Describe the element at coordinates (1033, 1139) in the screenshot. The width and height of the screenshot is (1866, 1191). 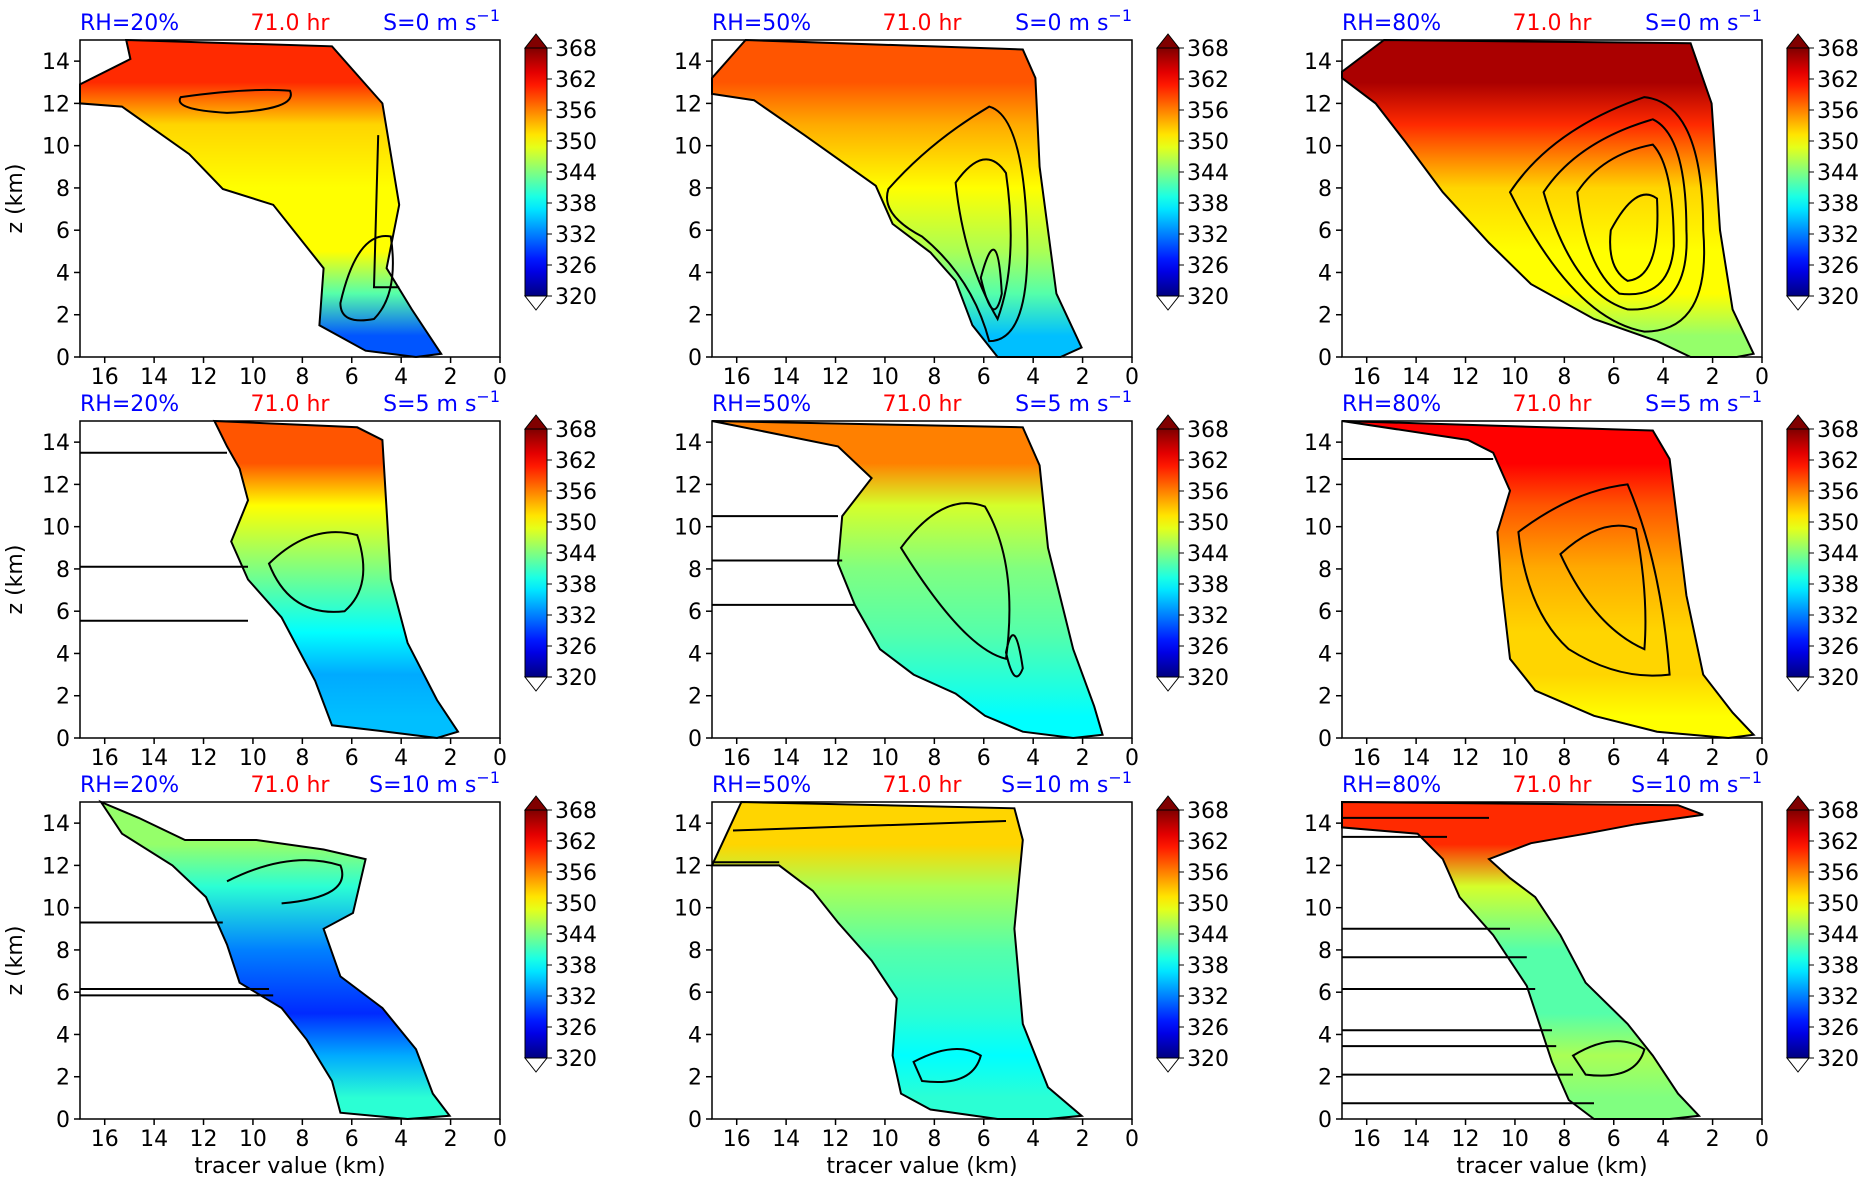
I see `x-tick-label: 4` at that location.